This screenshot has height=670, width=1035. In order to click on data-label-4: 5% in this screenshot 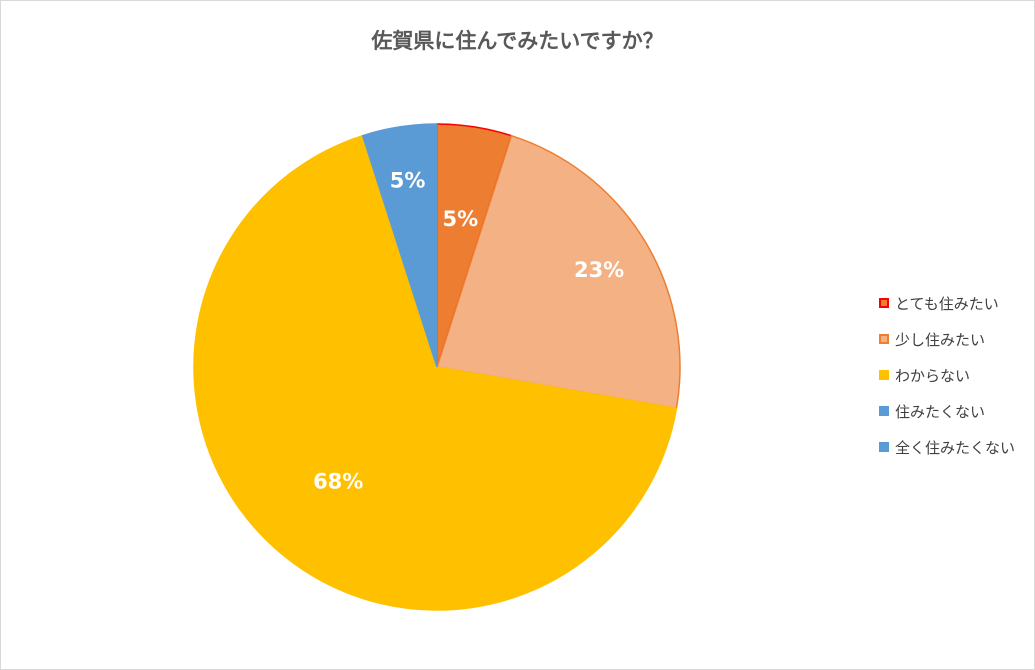, I will do `click(408, 181)`.